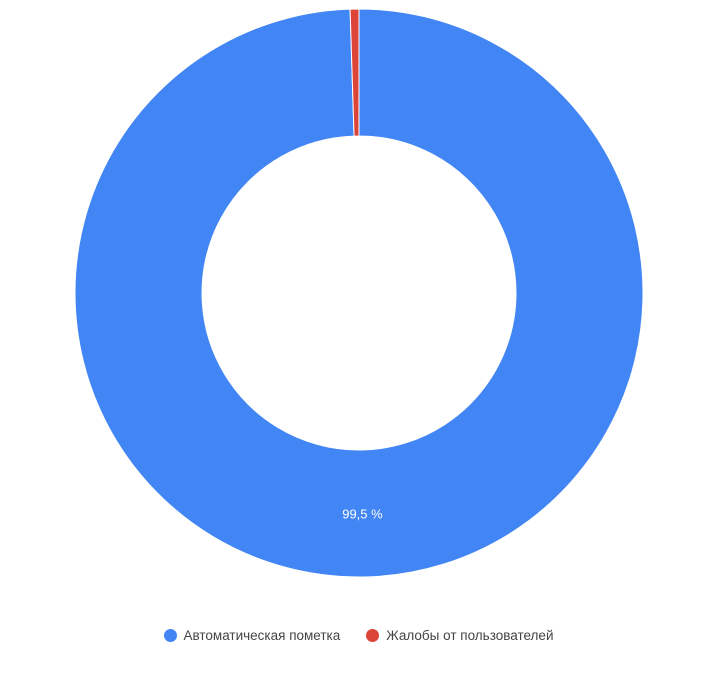 The width and height of the screenshot is (717, 678). I want to click on legend-item-complaints: Жалобы от пользователей, so click(460, 635).